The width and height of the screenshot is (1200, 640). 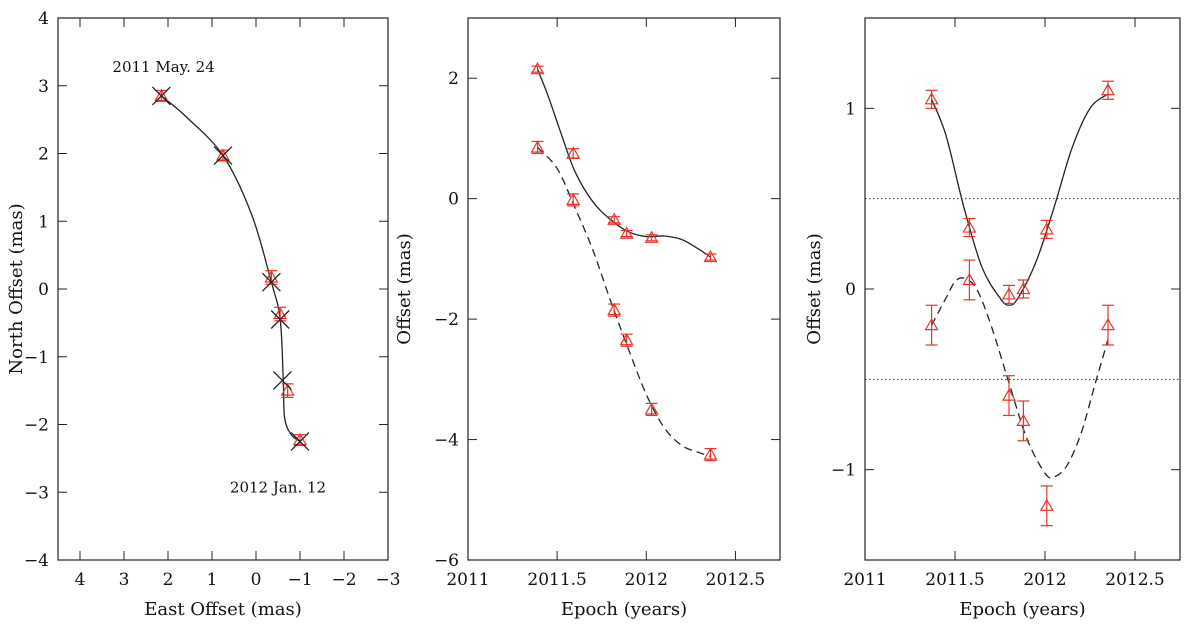 I want to click on x-tick-label: 3, so click(x=124, y=580).